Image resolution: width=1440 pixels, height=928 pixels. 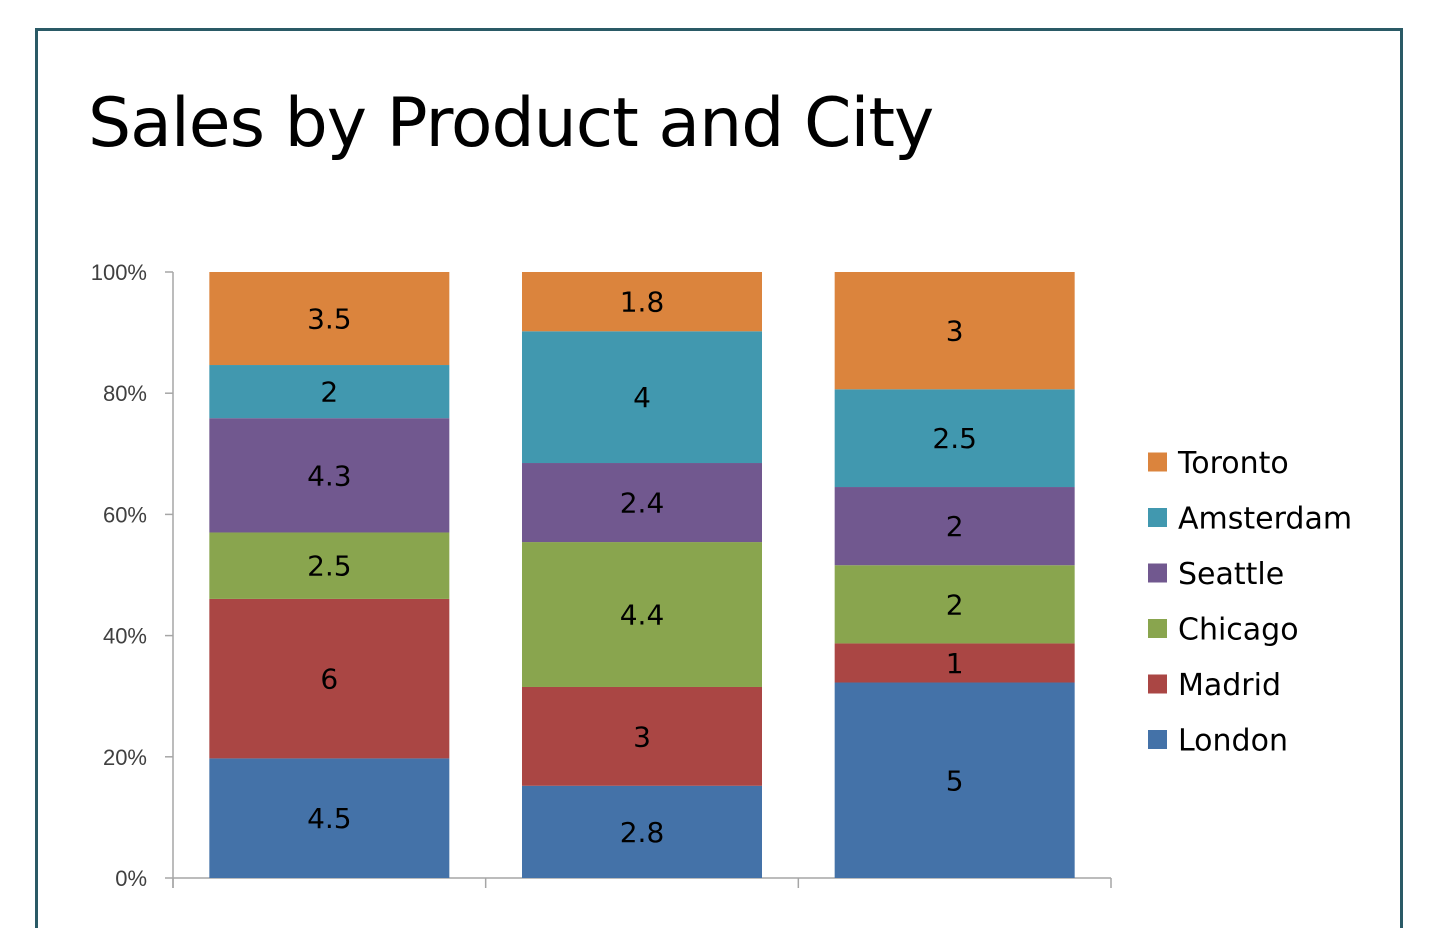 I want to click on data-label: 2.8, so click(x=642, y=832).